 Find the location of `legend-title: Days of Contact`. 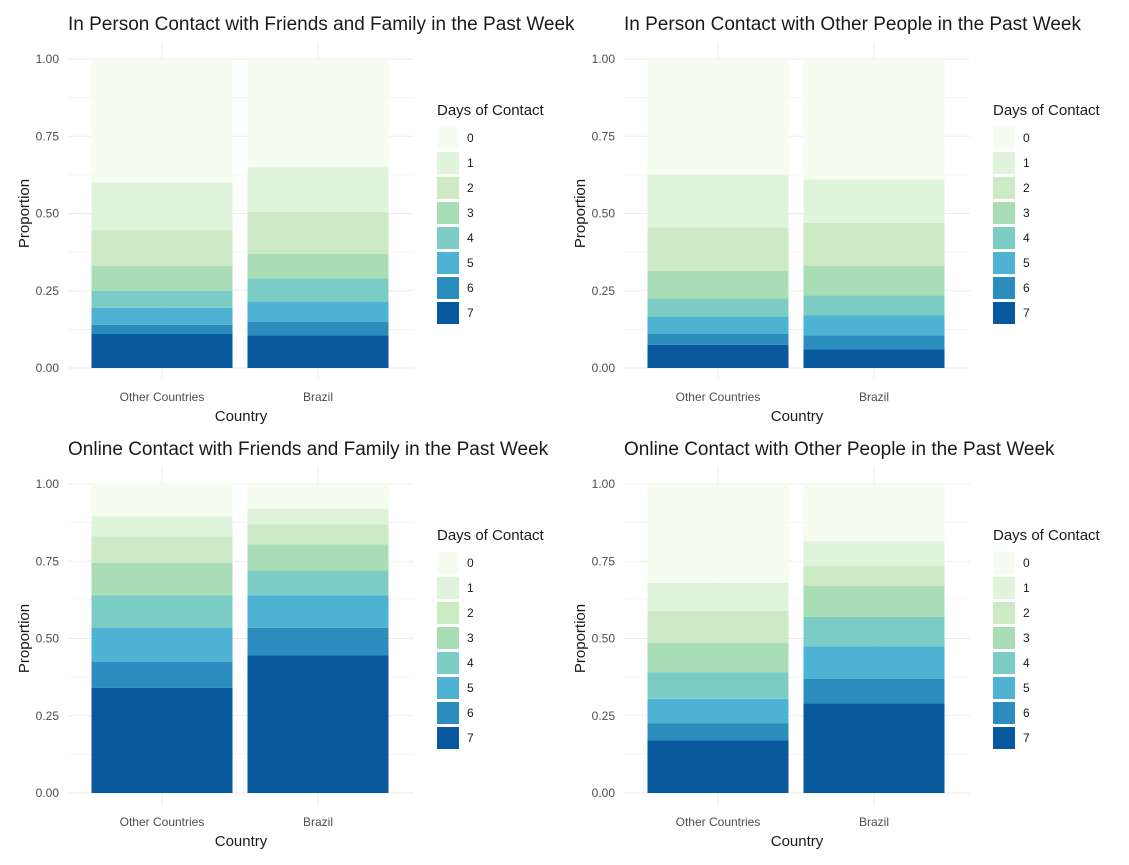

legend-title: Days of Contact is located at coordinates (1047, 110).